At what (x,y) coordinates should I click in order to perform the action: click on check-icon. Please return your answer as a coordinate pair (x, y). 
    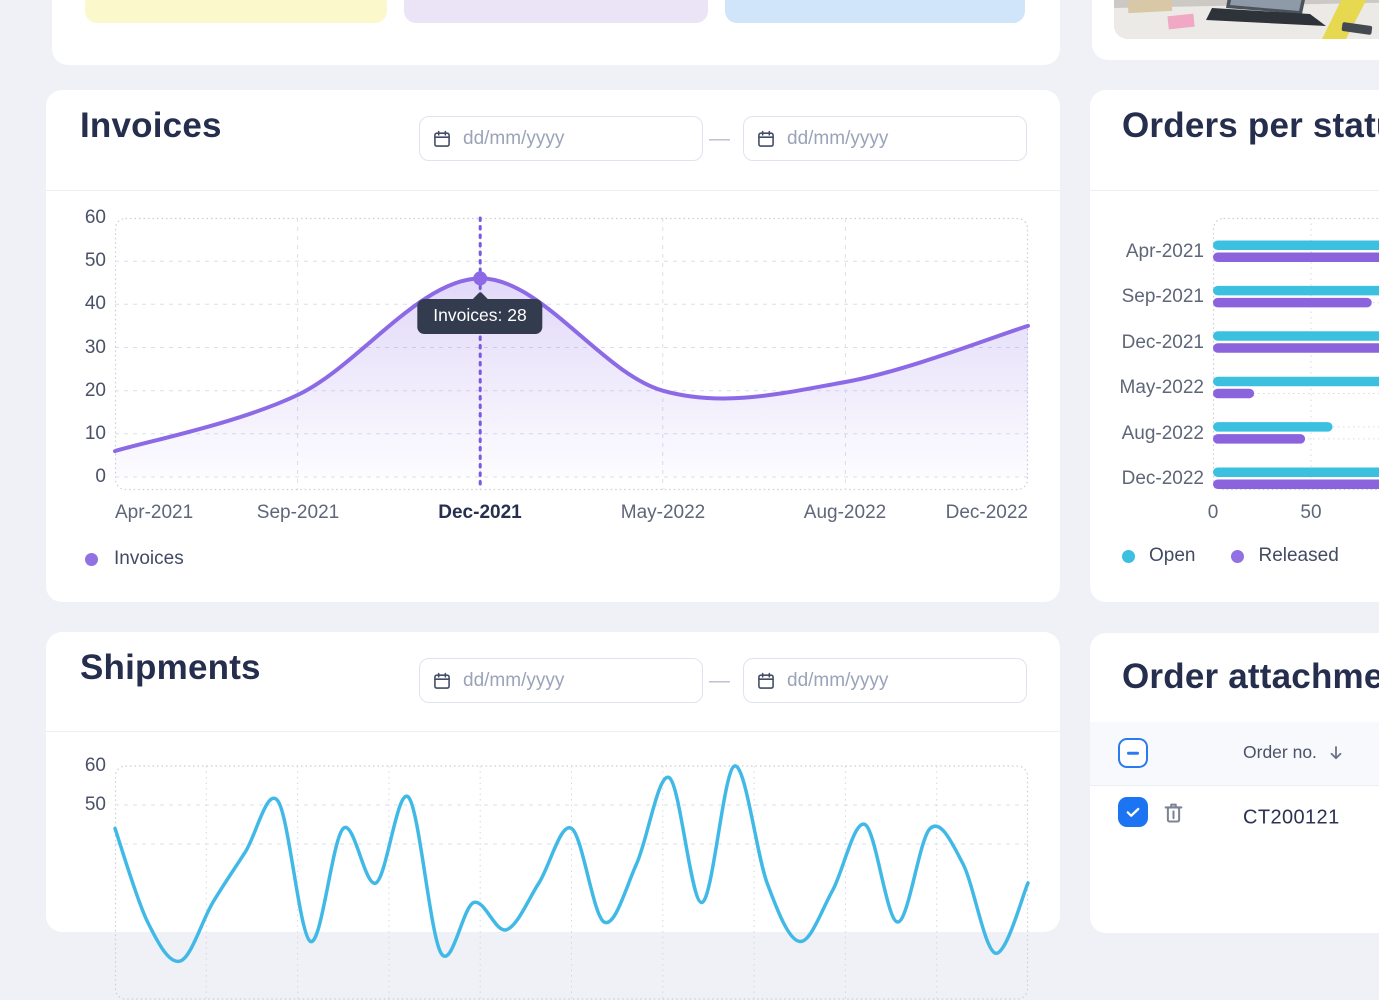
    Looking at the image, I should click on (1133, 812).